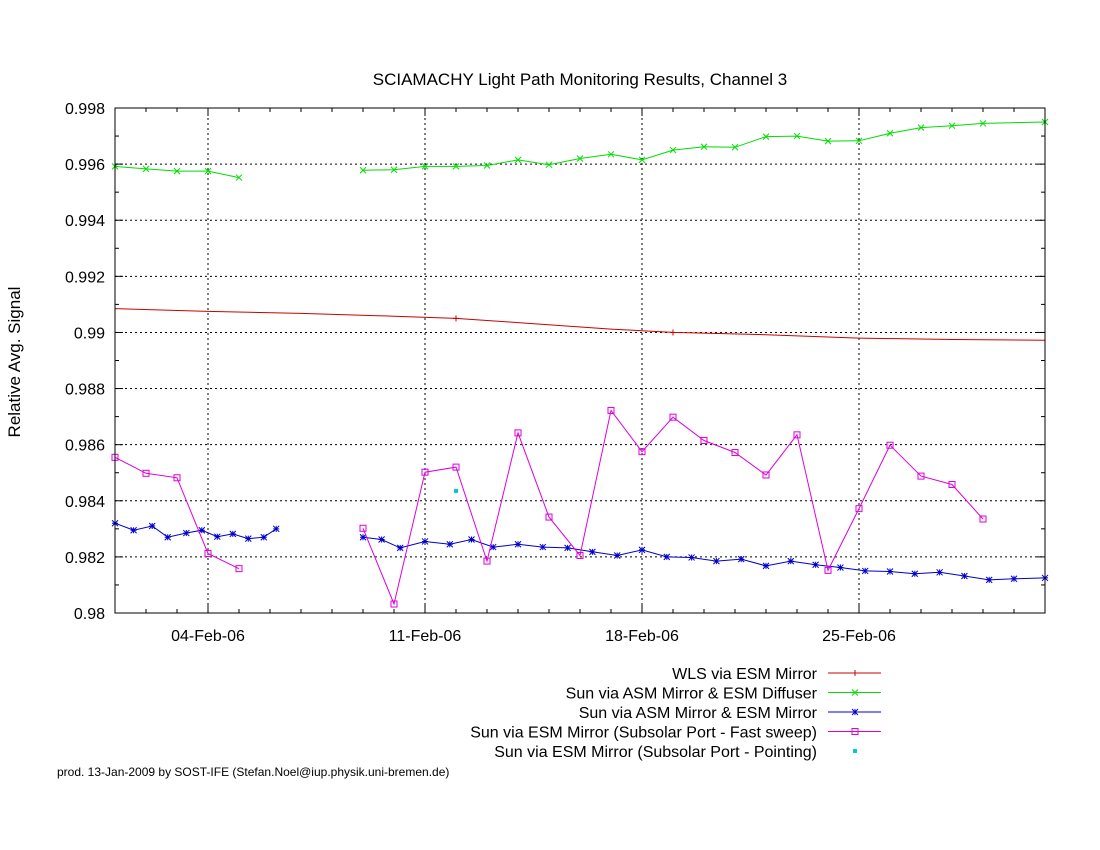 This screenshot has height=850, width=1100. Describe the element at coordinates (85, 558) in the screenshot. I see `y-tick-label: 0.982` at that location.